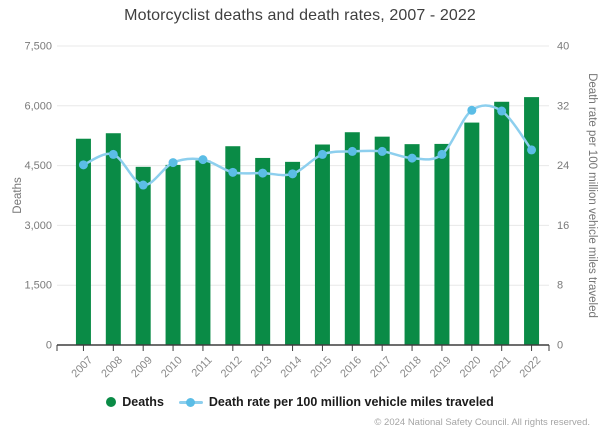  What do you see at coordinates (292, 367) in the screenshot?
I see `x-tick-label-2014: 2014` at bounding box center [292, 367].